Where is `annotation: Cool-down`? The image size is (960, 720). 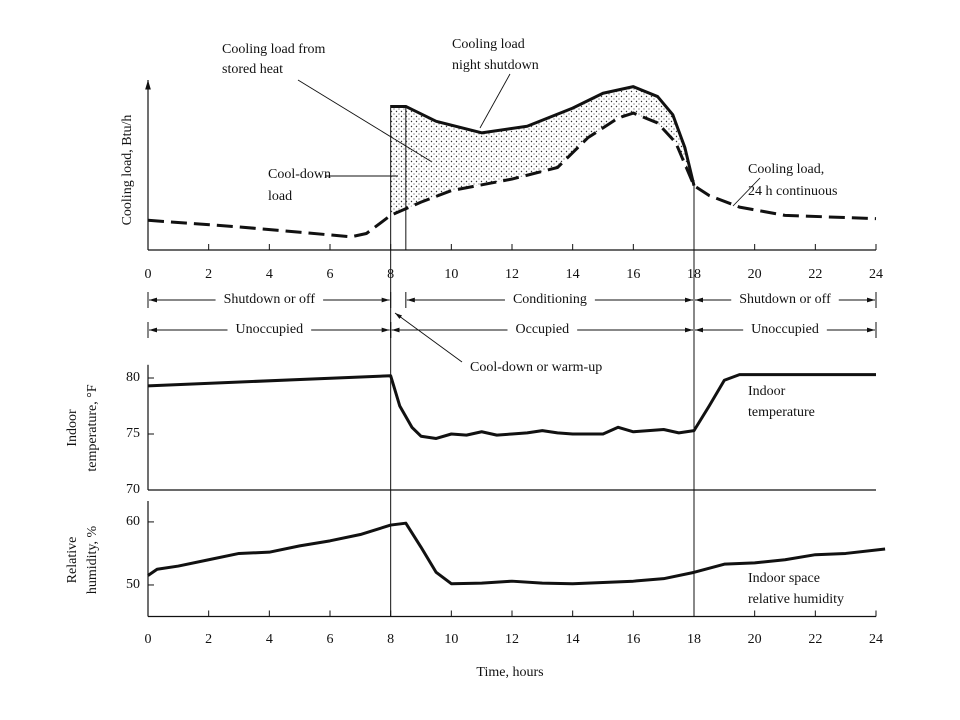 annotation: Cool-down is located at coordinates (299, 174).